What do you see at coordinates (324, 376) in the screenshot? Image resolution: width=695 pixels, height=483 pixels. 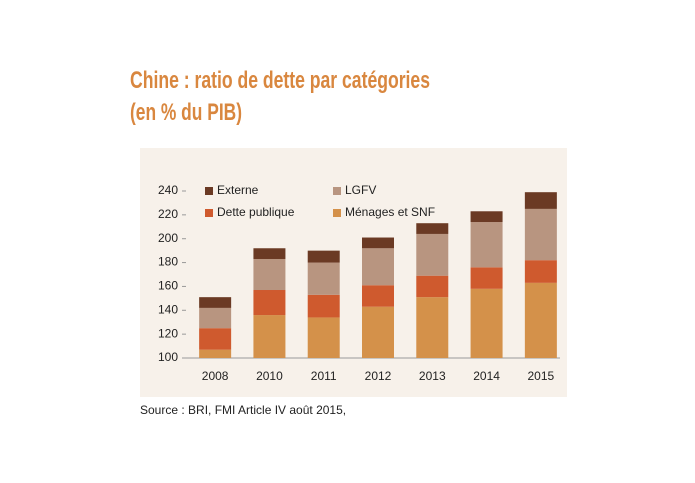 I see `x-tick-label: 2011` at bounding box center [324, 376].